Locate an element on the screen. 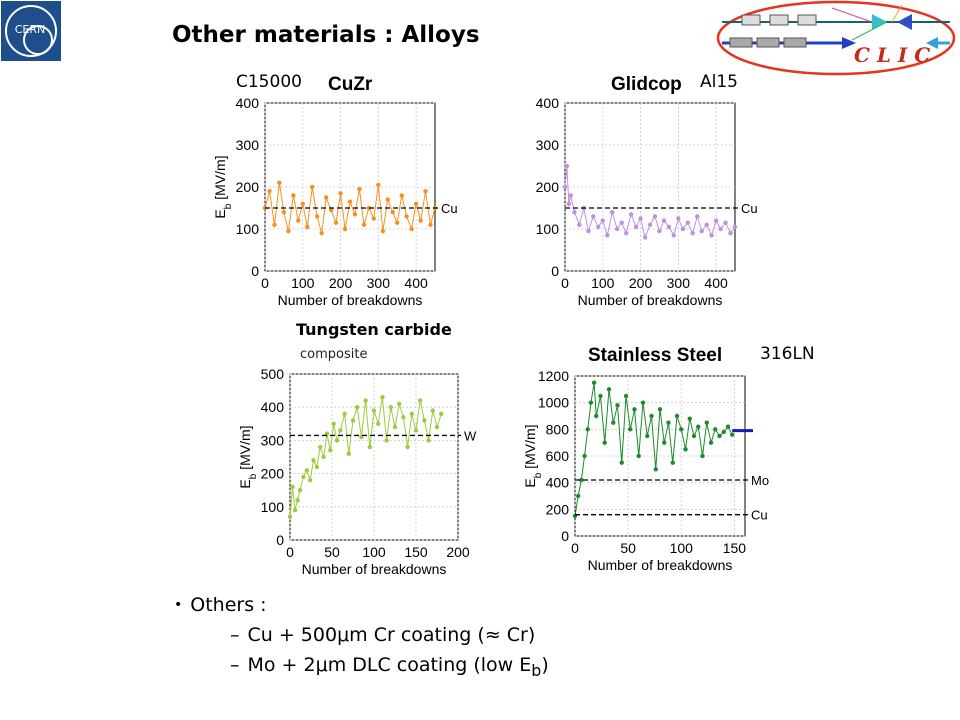  bullet-sub-1-text: Cu + 500μm Cr coating (≈ Cr) is located at coordinates (391, 635).